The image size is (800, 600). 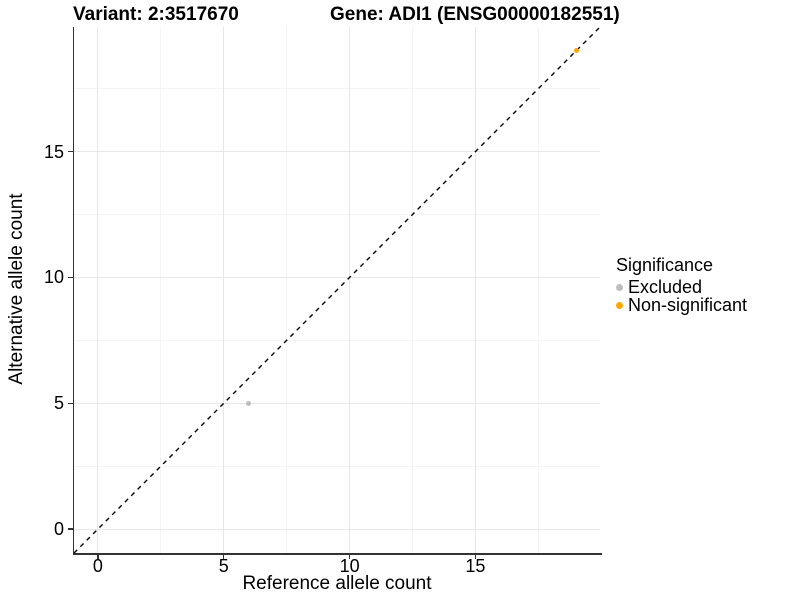 What do you see at coordinates (53, 277) in the screenshot?
I see `y-axis-tick-label: 10` at bounding box center [53, 277].